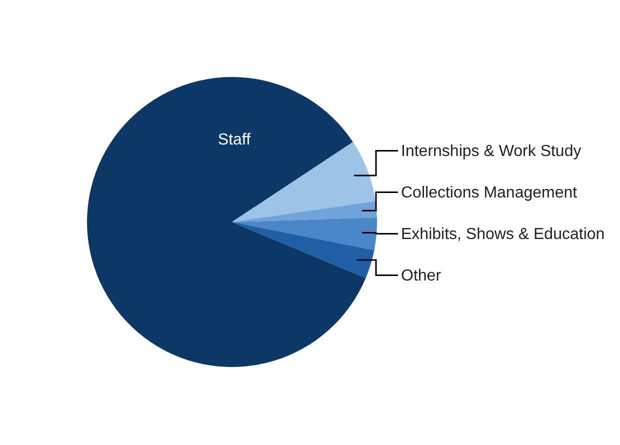 This screenshot has height=445, width=620. Describe the element at coordinates (503, 234) in the screenshot. I see `slice-label: Exhibits, Shows & Education` at that location.